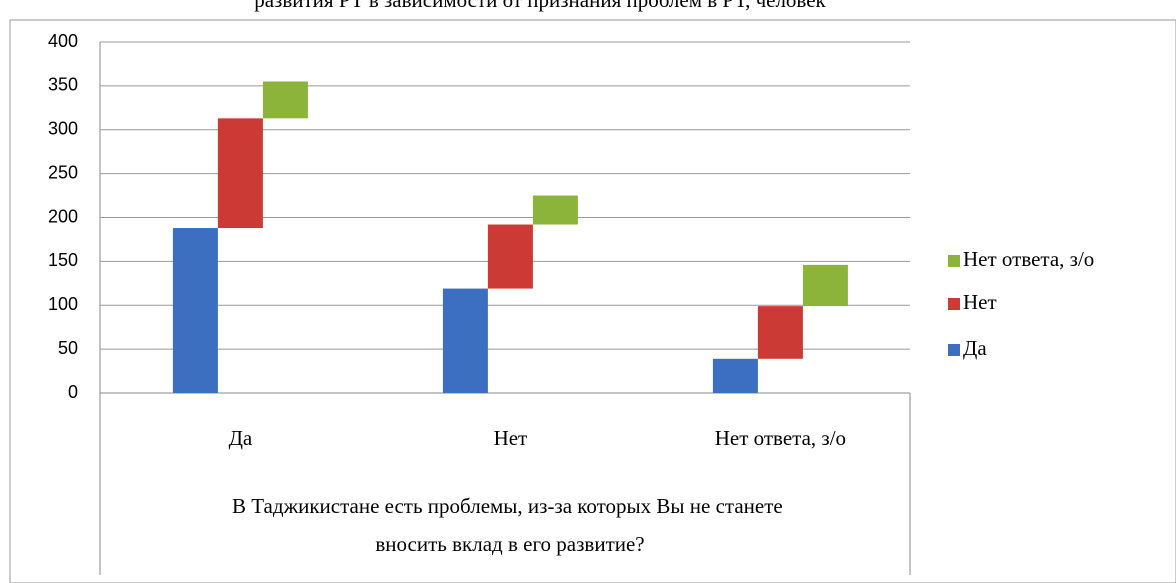 The image size is (1176, 583). Describe the element at coordinates (63, 260) in the screenshot. I see `y-tick-label: 150` at that location.